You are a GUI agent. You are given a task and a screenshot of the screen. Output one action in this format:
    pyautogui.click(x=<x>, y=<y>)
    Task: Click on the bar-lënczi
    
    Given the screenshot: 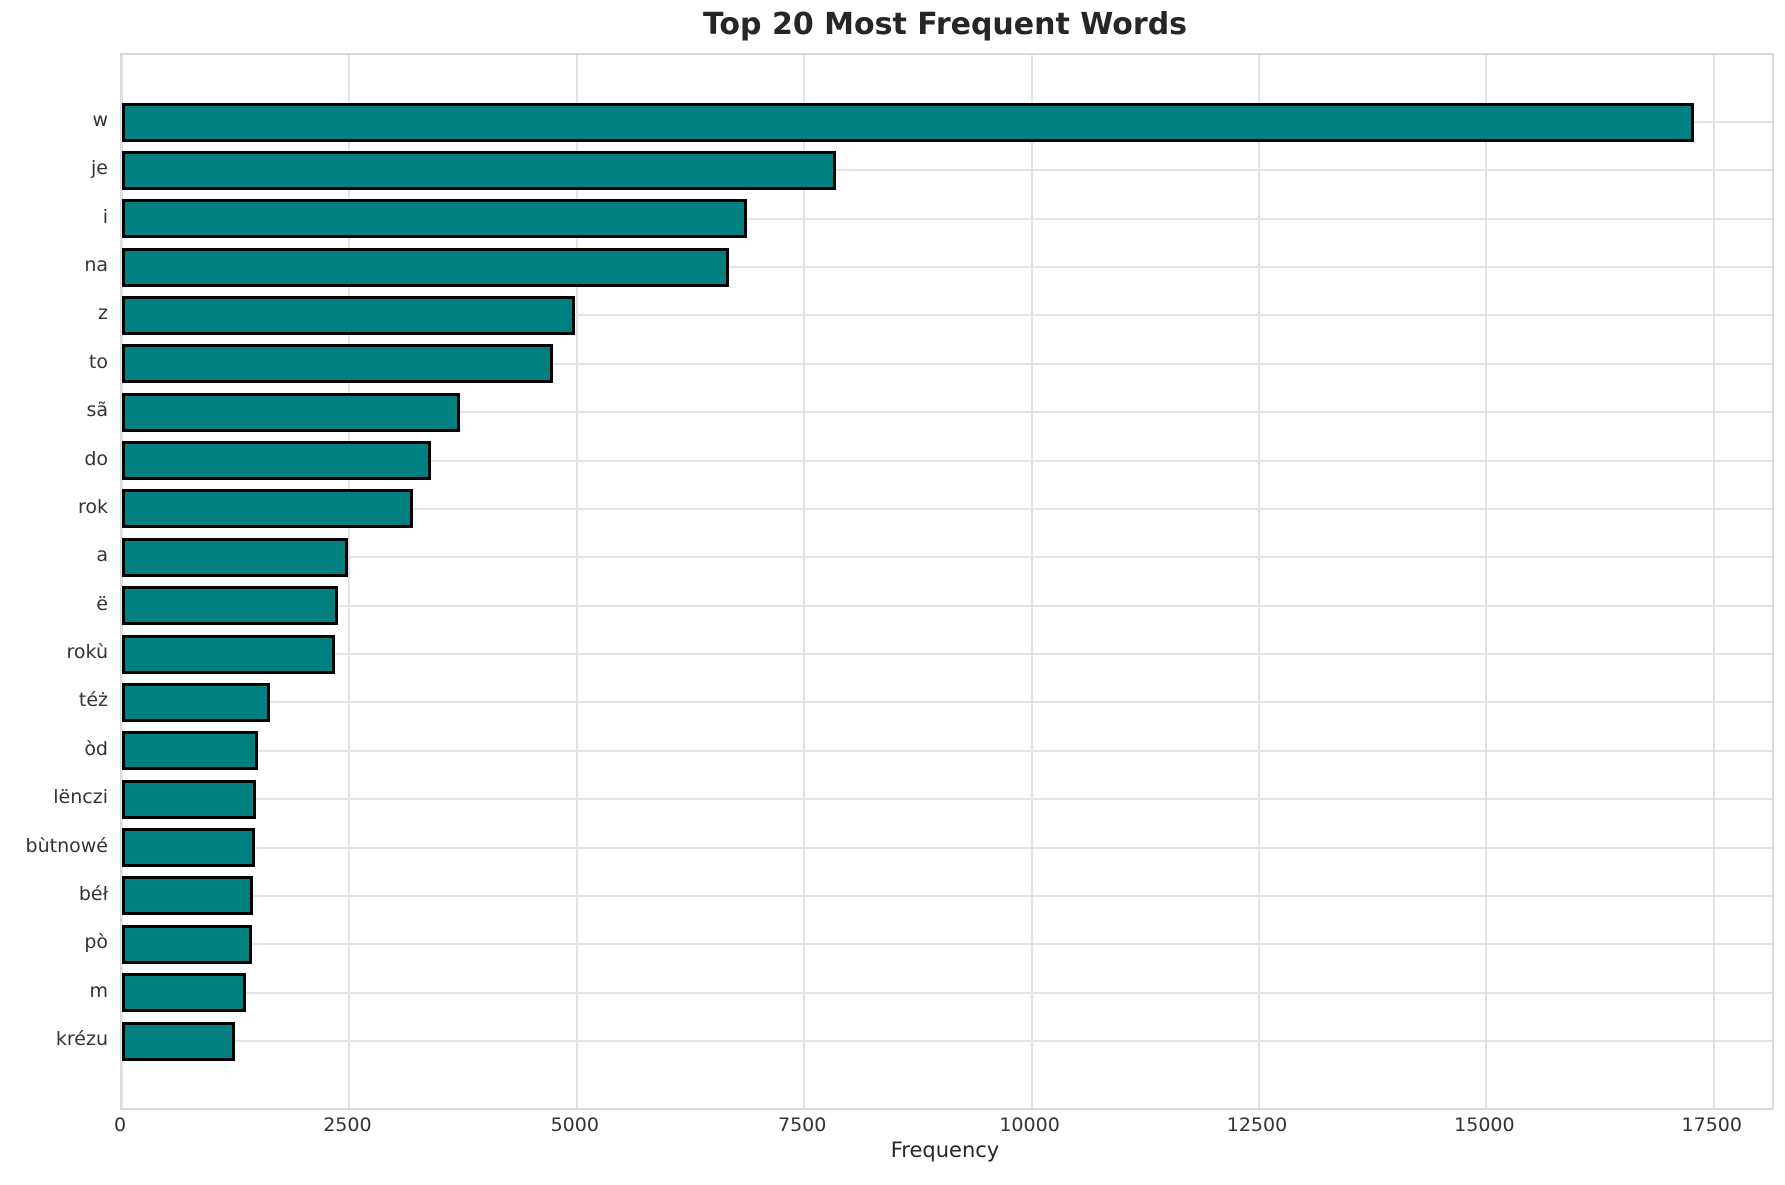 What is the action you would take?
    pyautogui.click(x=189, y=799)
    